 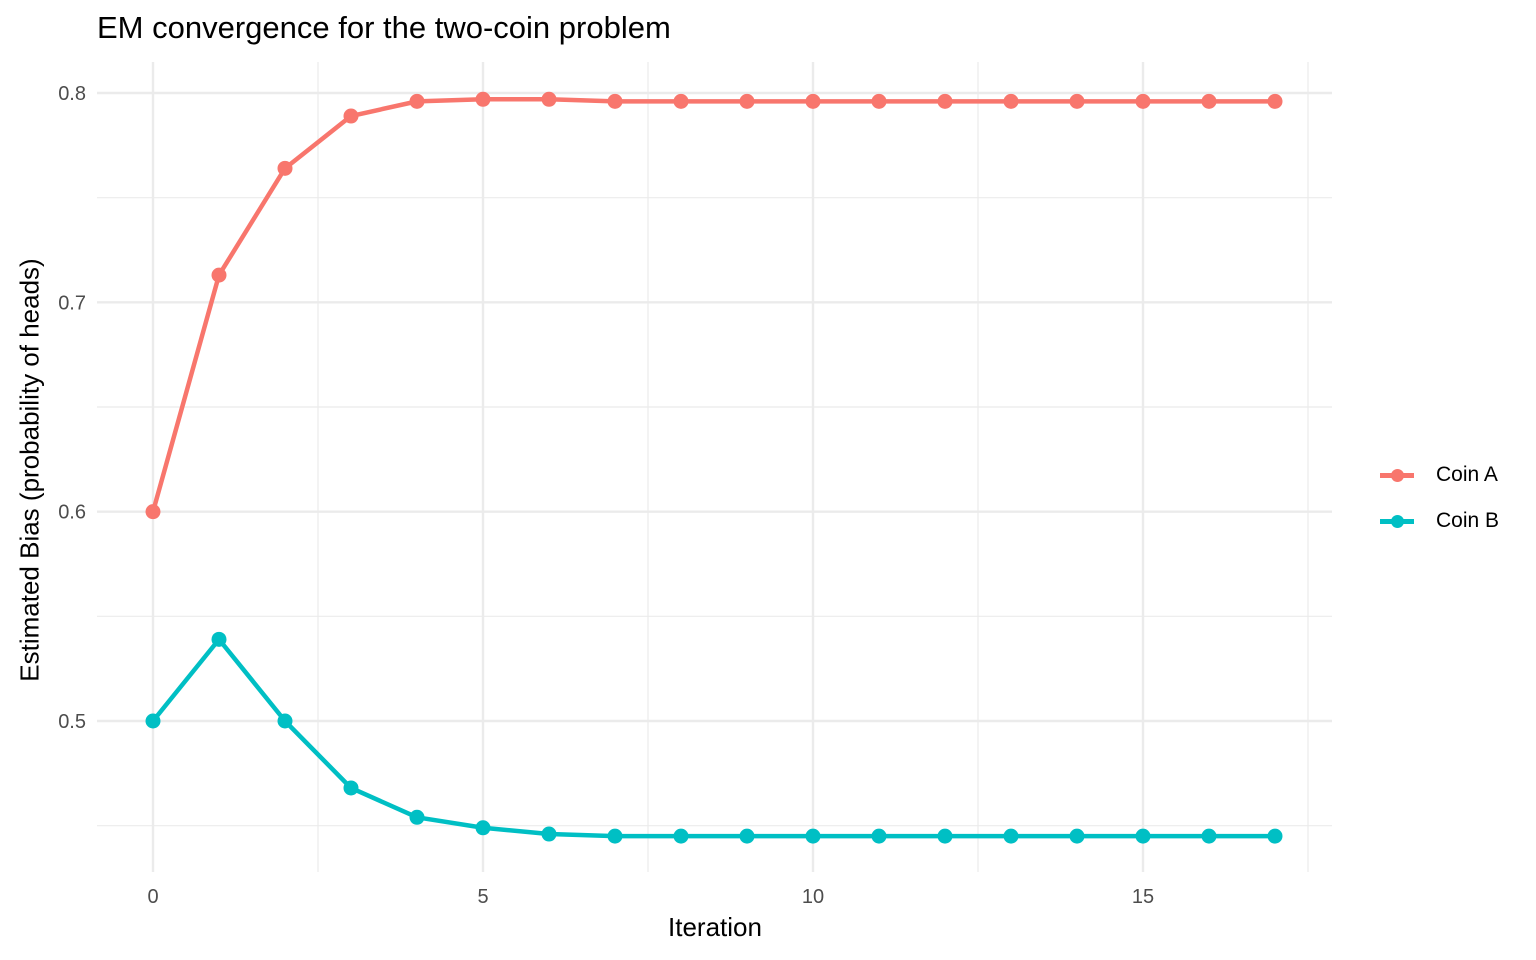 I want to click on legend: Coin A Coin B, so click(x=1439, y=498).